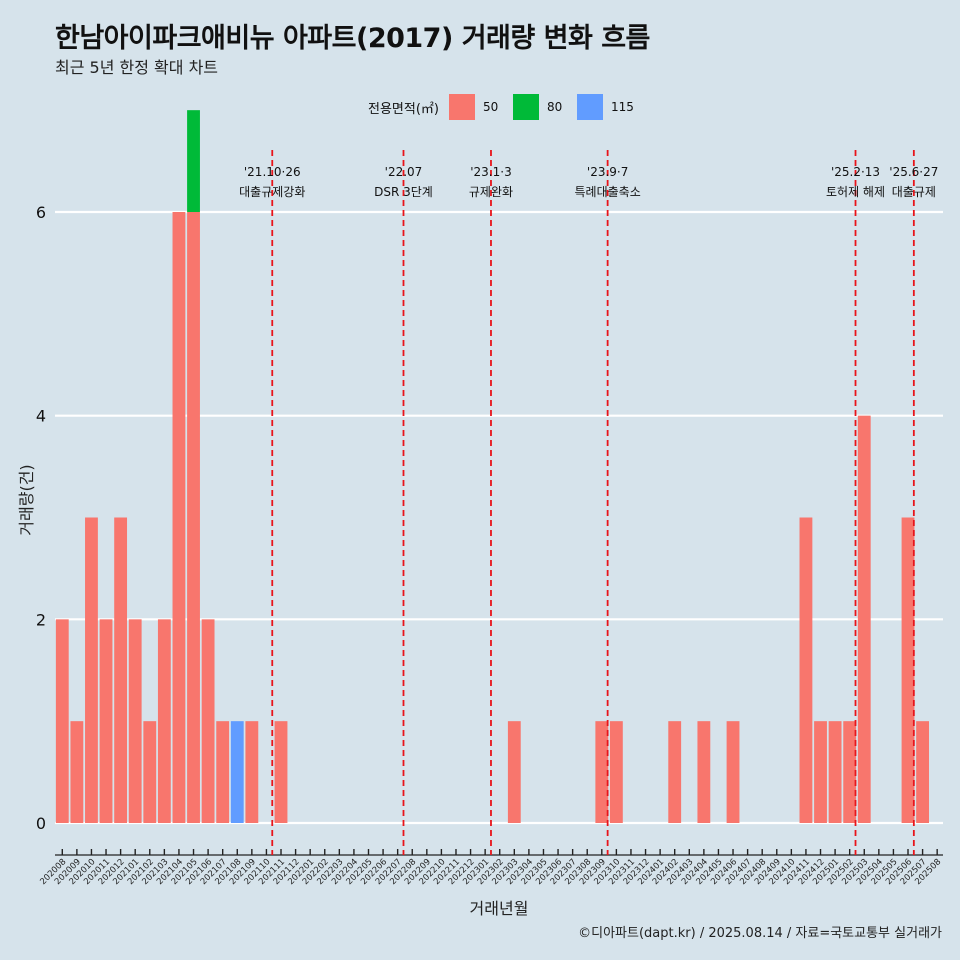 The image size is (960, 960). Describe the element at coordinates (608, 192) in the screenshot. I see `event-name-label: 특례대출축소` at that location.